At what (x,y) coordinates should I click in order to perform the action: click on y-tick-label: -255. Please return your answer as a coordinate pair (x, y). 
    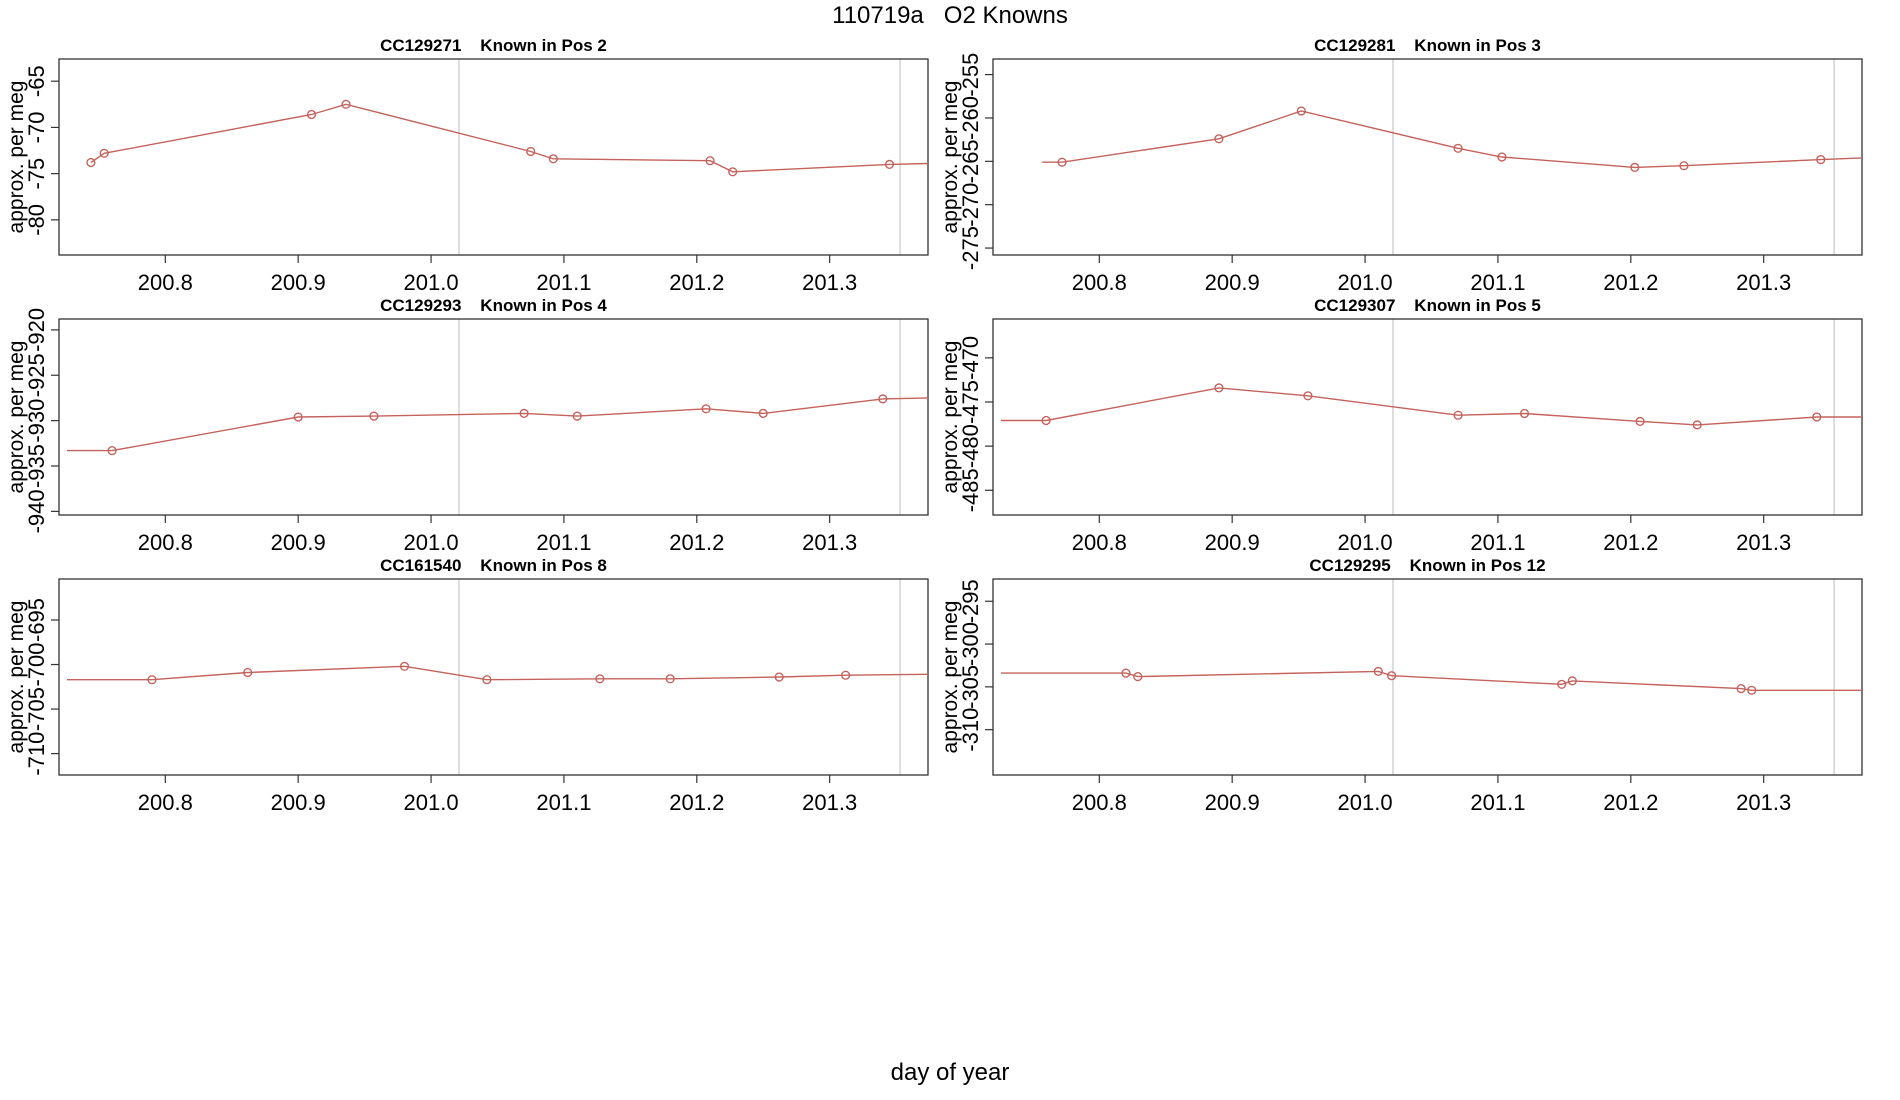
    Looking at the image, I should click on (970, 75).